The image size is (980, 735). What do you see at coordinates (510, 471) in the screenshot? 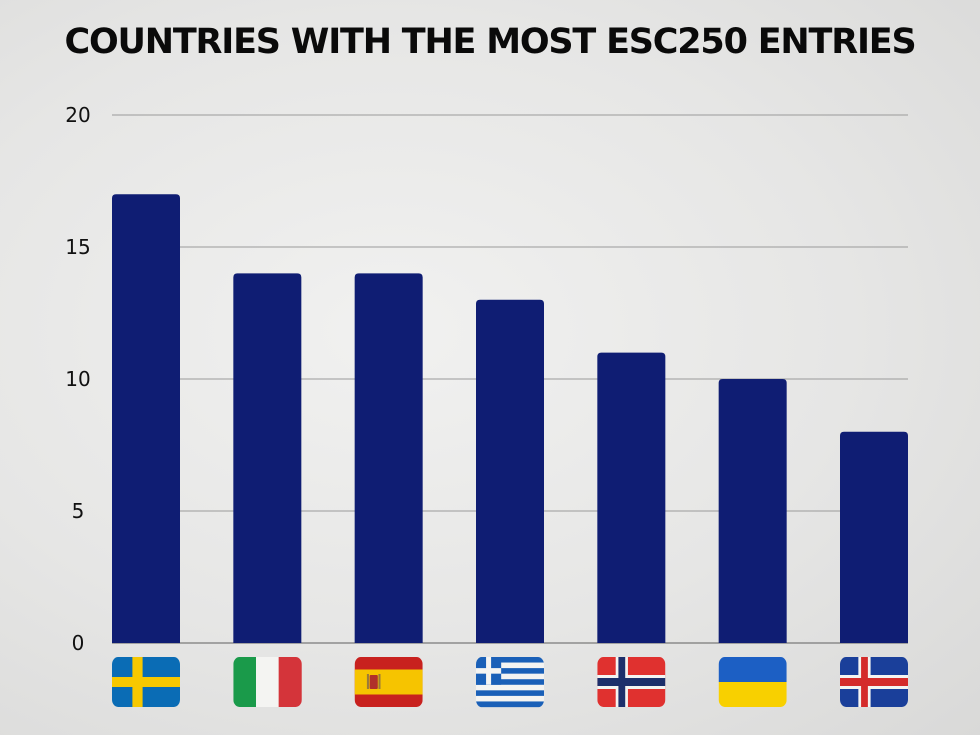
I see `bar-greece` at bounding box center [510, 471].